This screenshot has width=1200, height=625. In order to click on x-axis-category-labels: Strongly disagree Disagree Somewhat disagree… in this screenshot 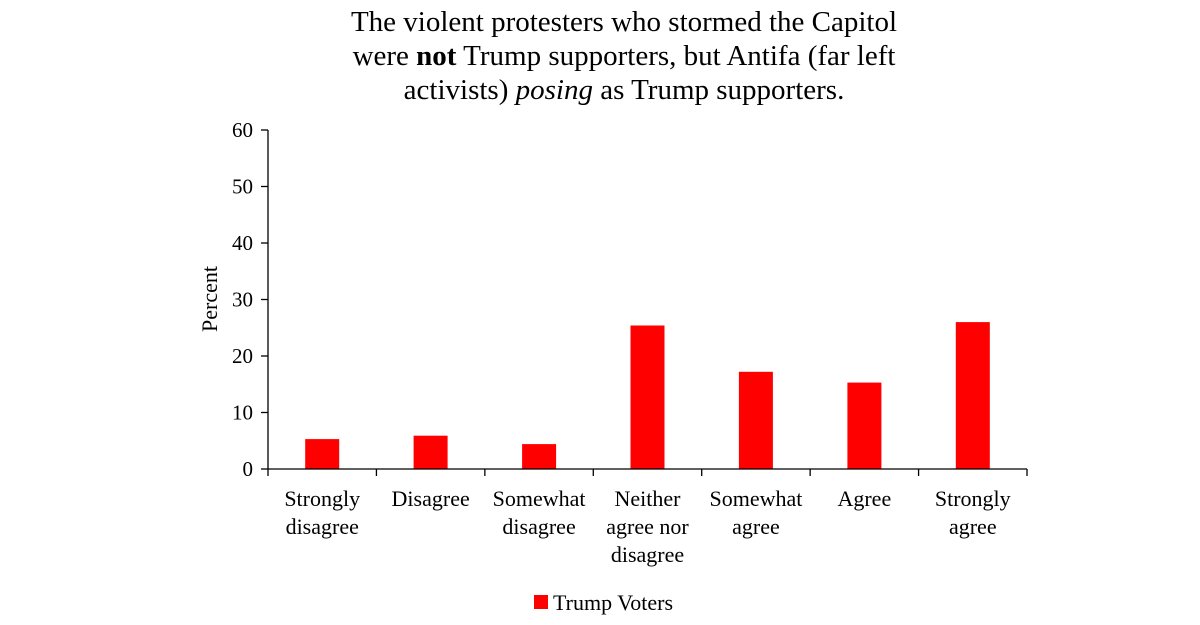, I will do `click(647, 526)`.